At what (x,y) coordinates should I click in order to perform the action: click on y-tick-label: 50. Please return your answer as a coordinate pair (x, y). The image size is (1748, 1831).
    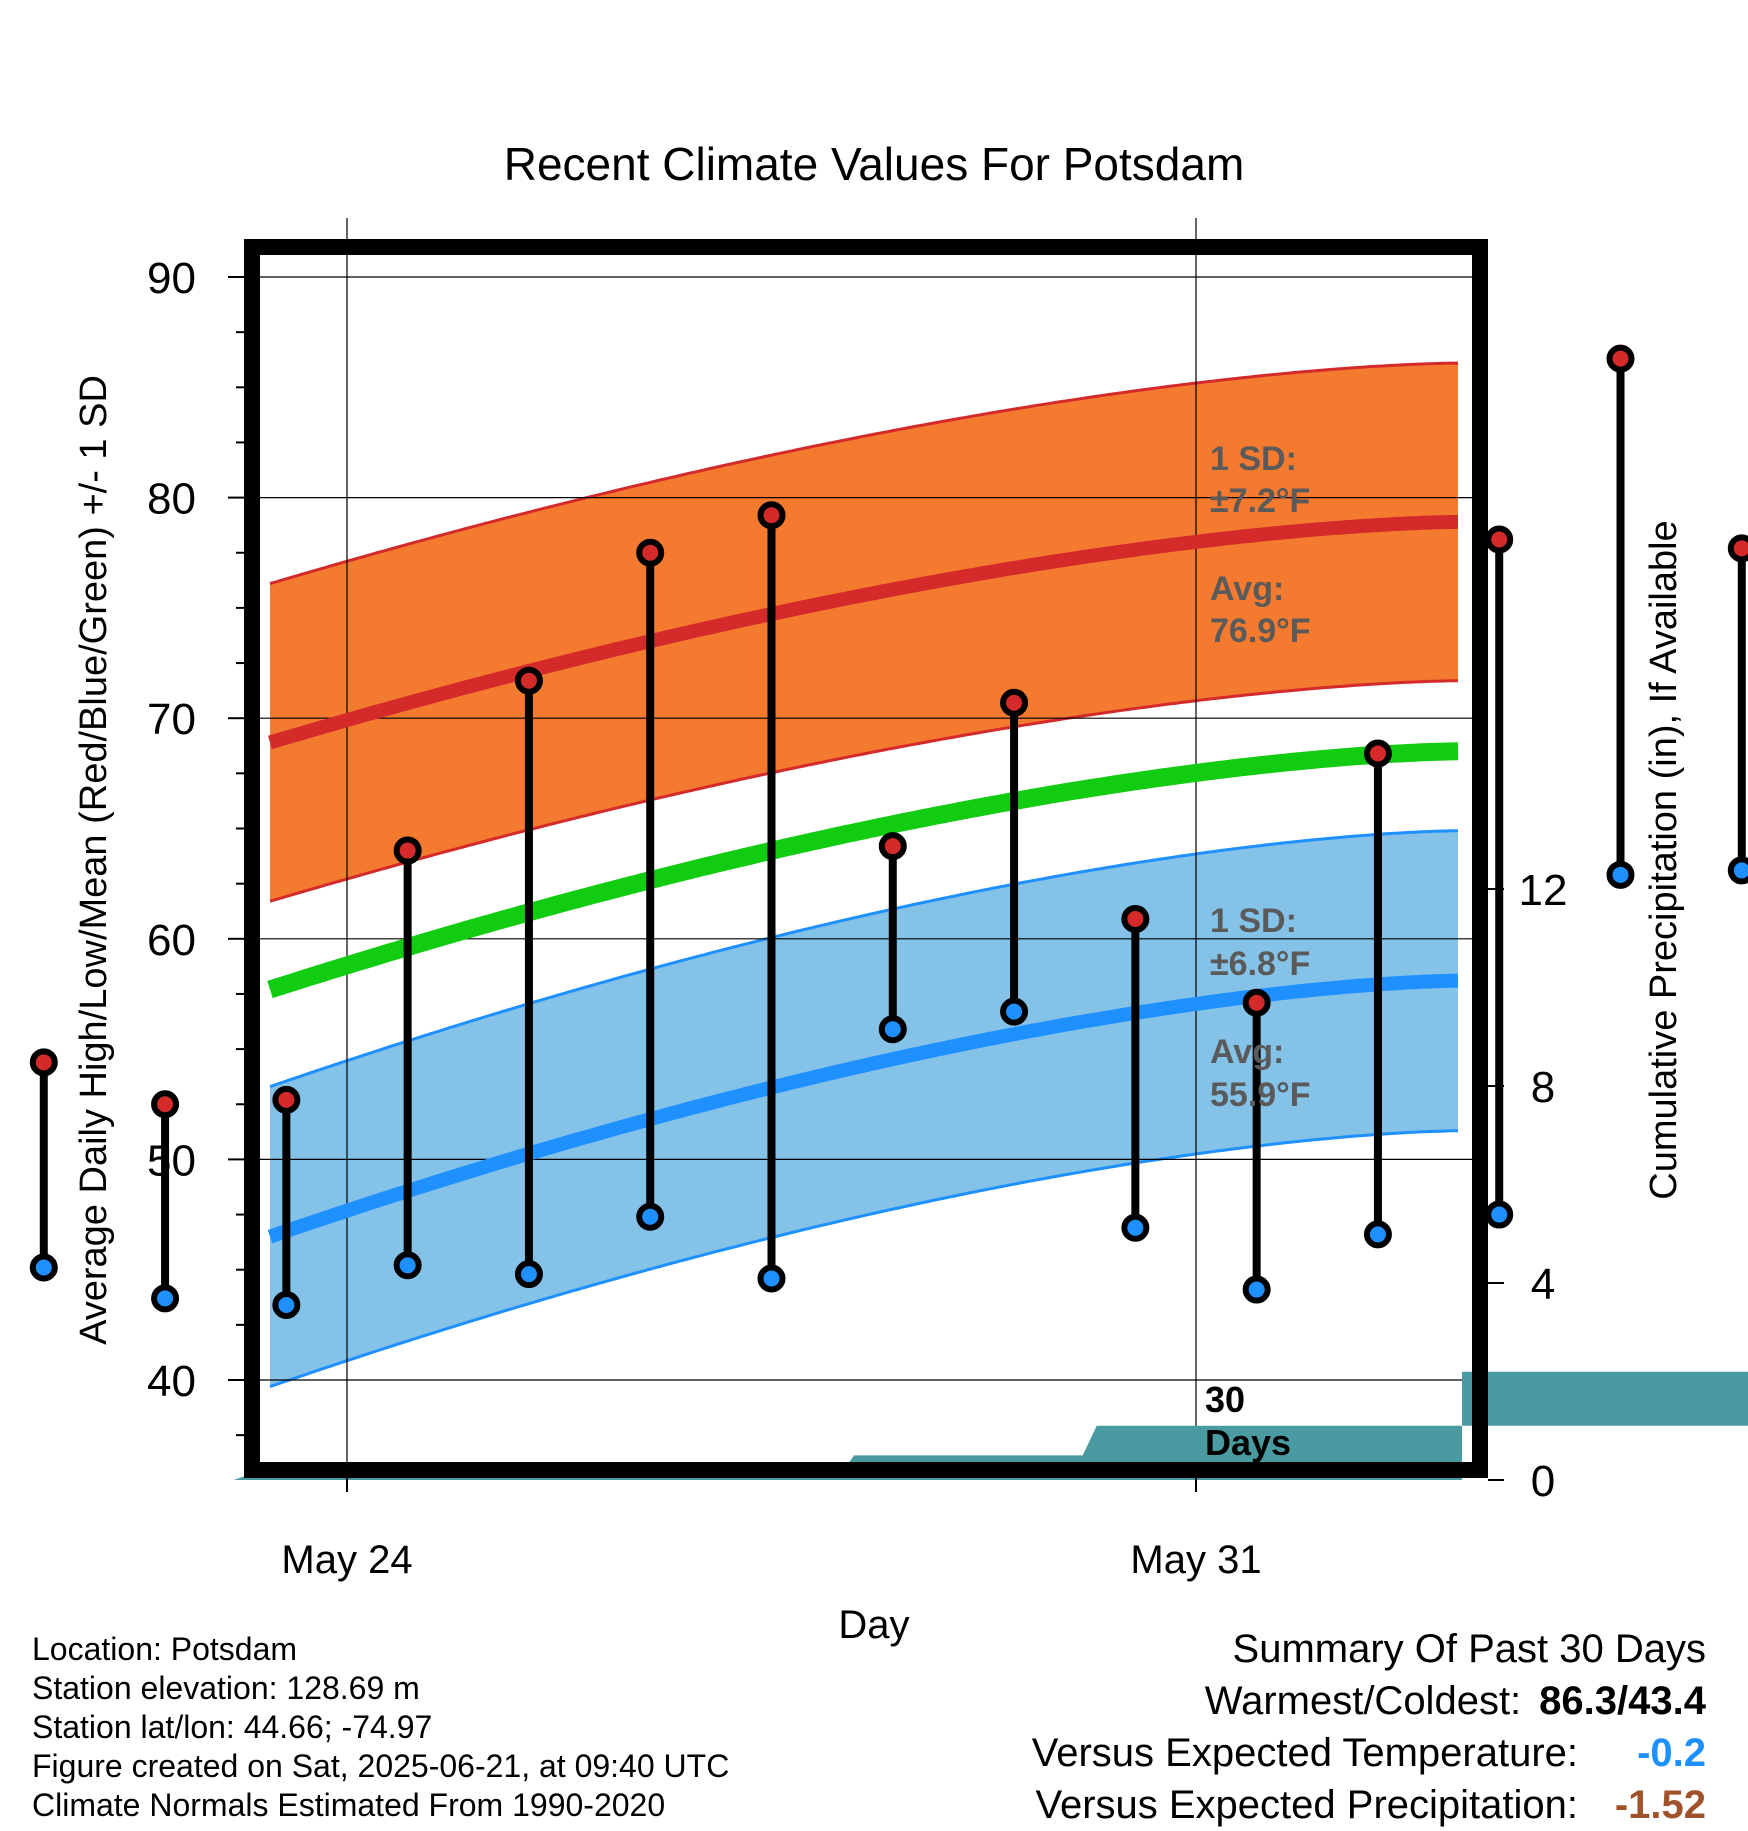
    Looking at the image, I should click on (171, 1160).